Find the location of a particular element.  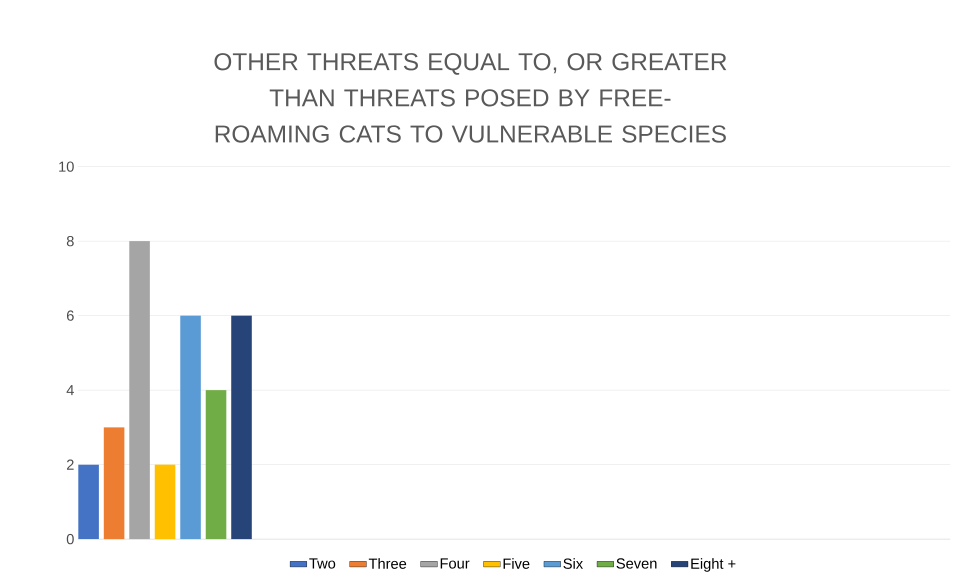

legend-label: Two is located at coordinates (322, 563).